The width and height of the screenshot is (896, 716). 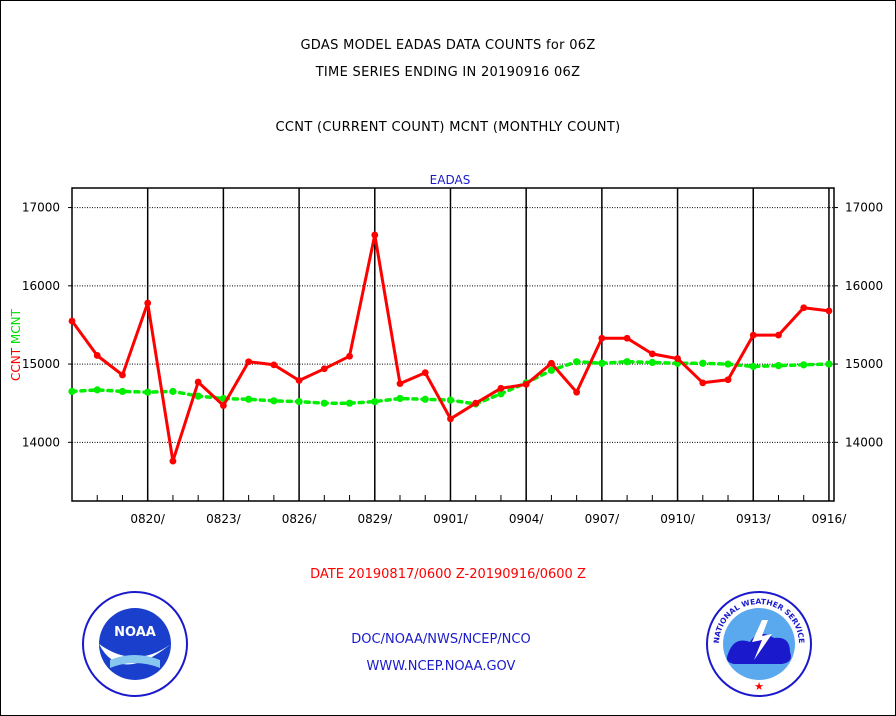 I want to click on y-tick-label-left: 14000, so click(x=41, y=442).